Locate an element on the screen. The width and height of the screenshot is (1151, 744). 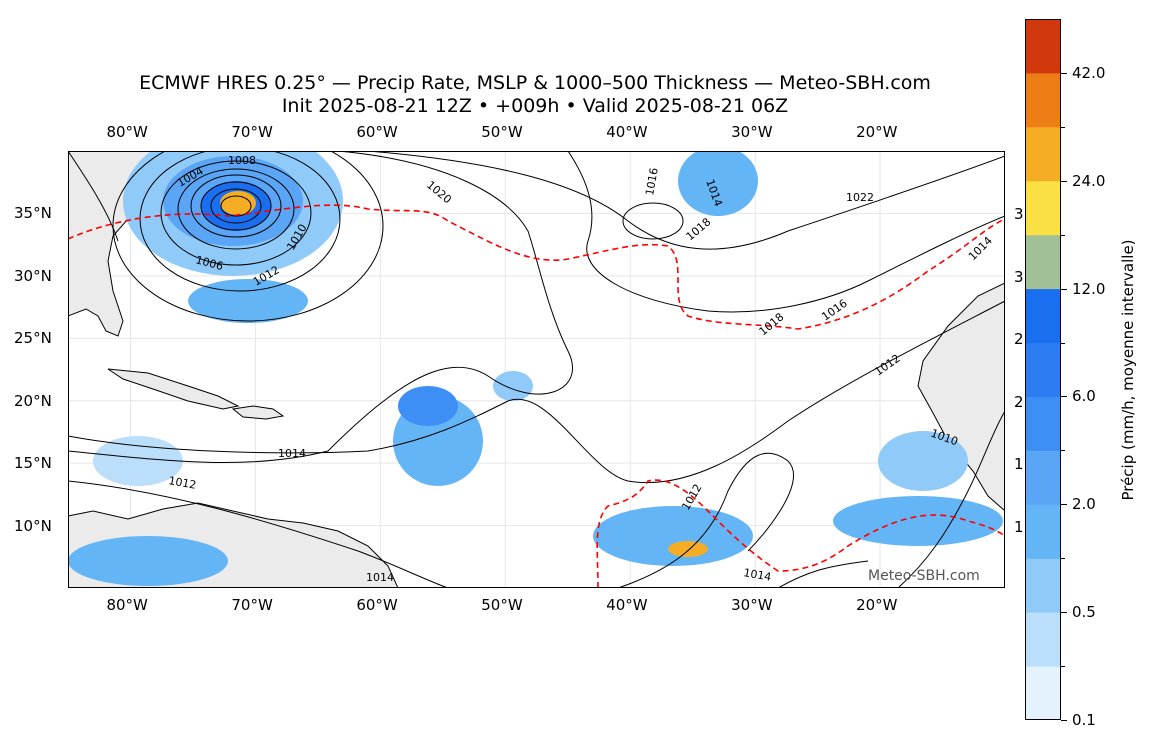
land-hispaniola is located at coordinates (258, 412).